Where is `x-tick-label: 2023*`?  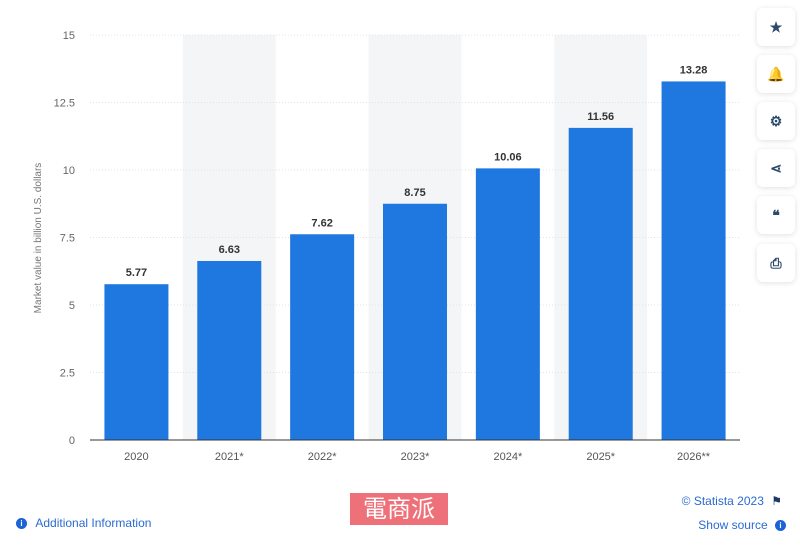
x-tick-label: 2023* is located at coordinates (415, 457).